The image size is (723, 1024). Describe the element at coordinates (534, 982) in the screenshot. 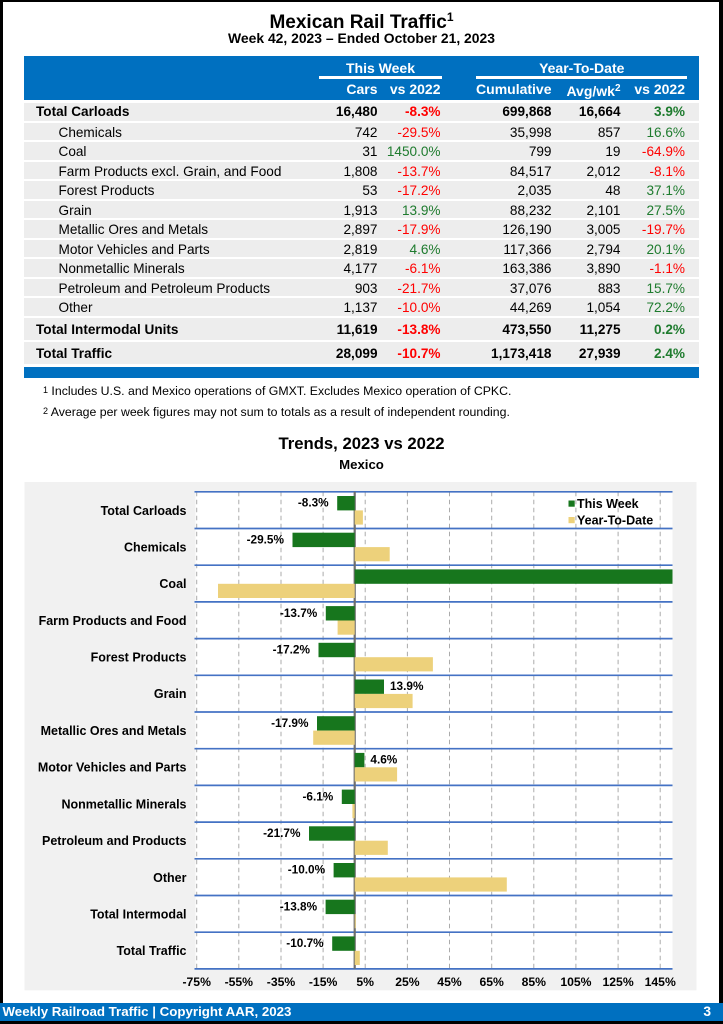

I see `svg-text: 85%` at that location.